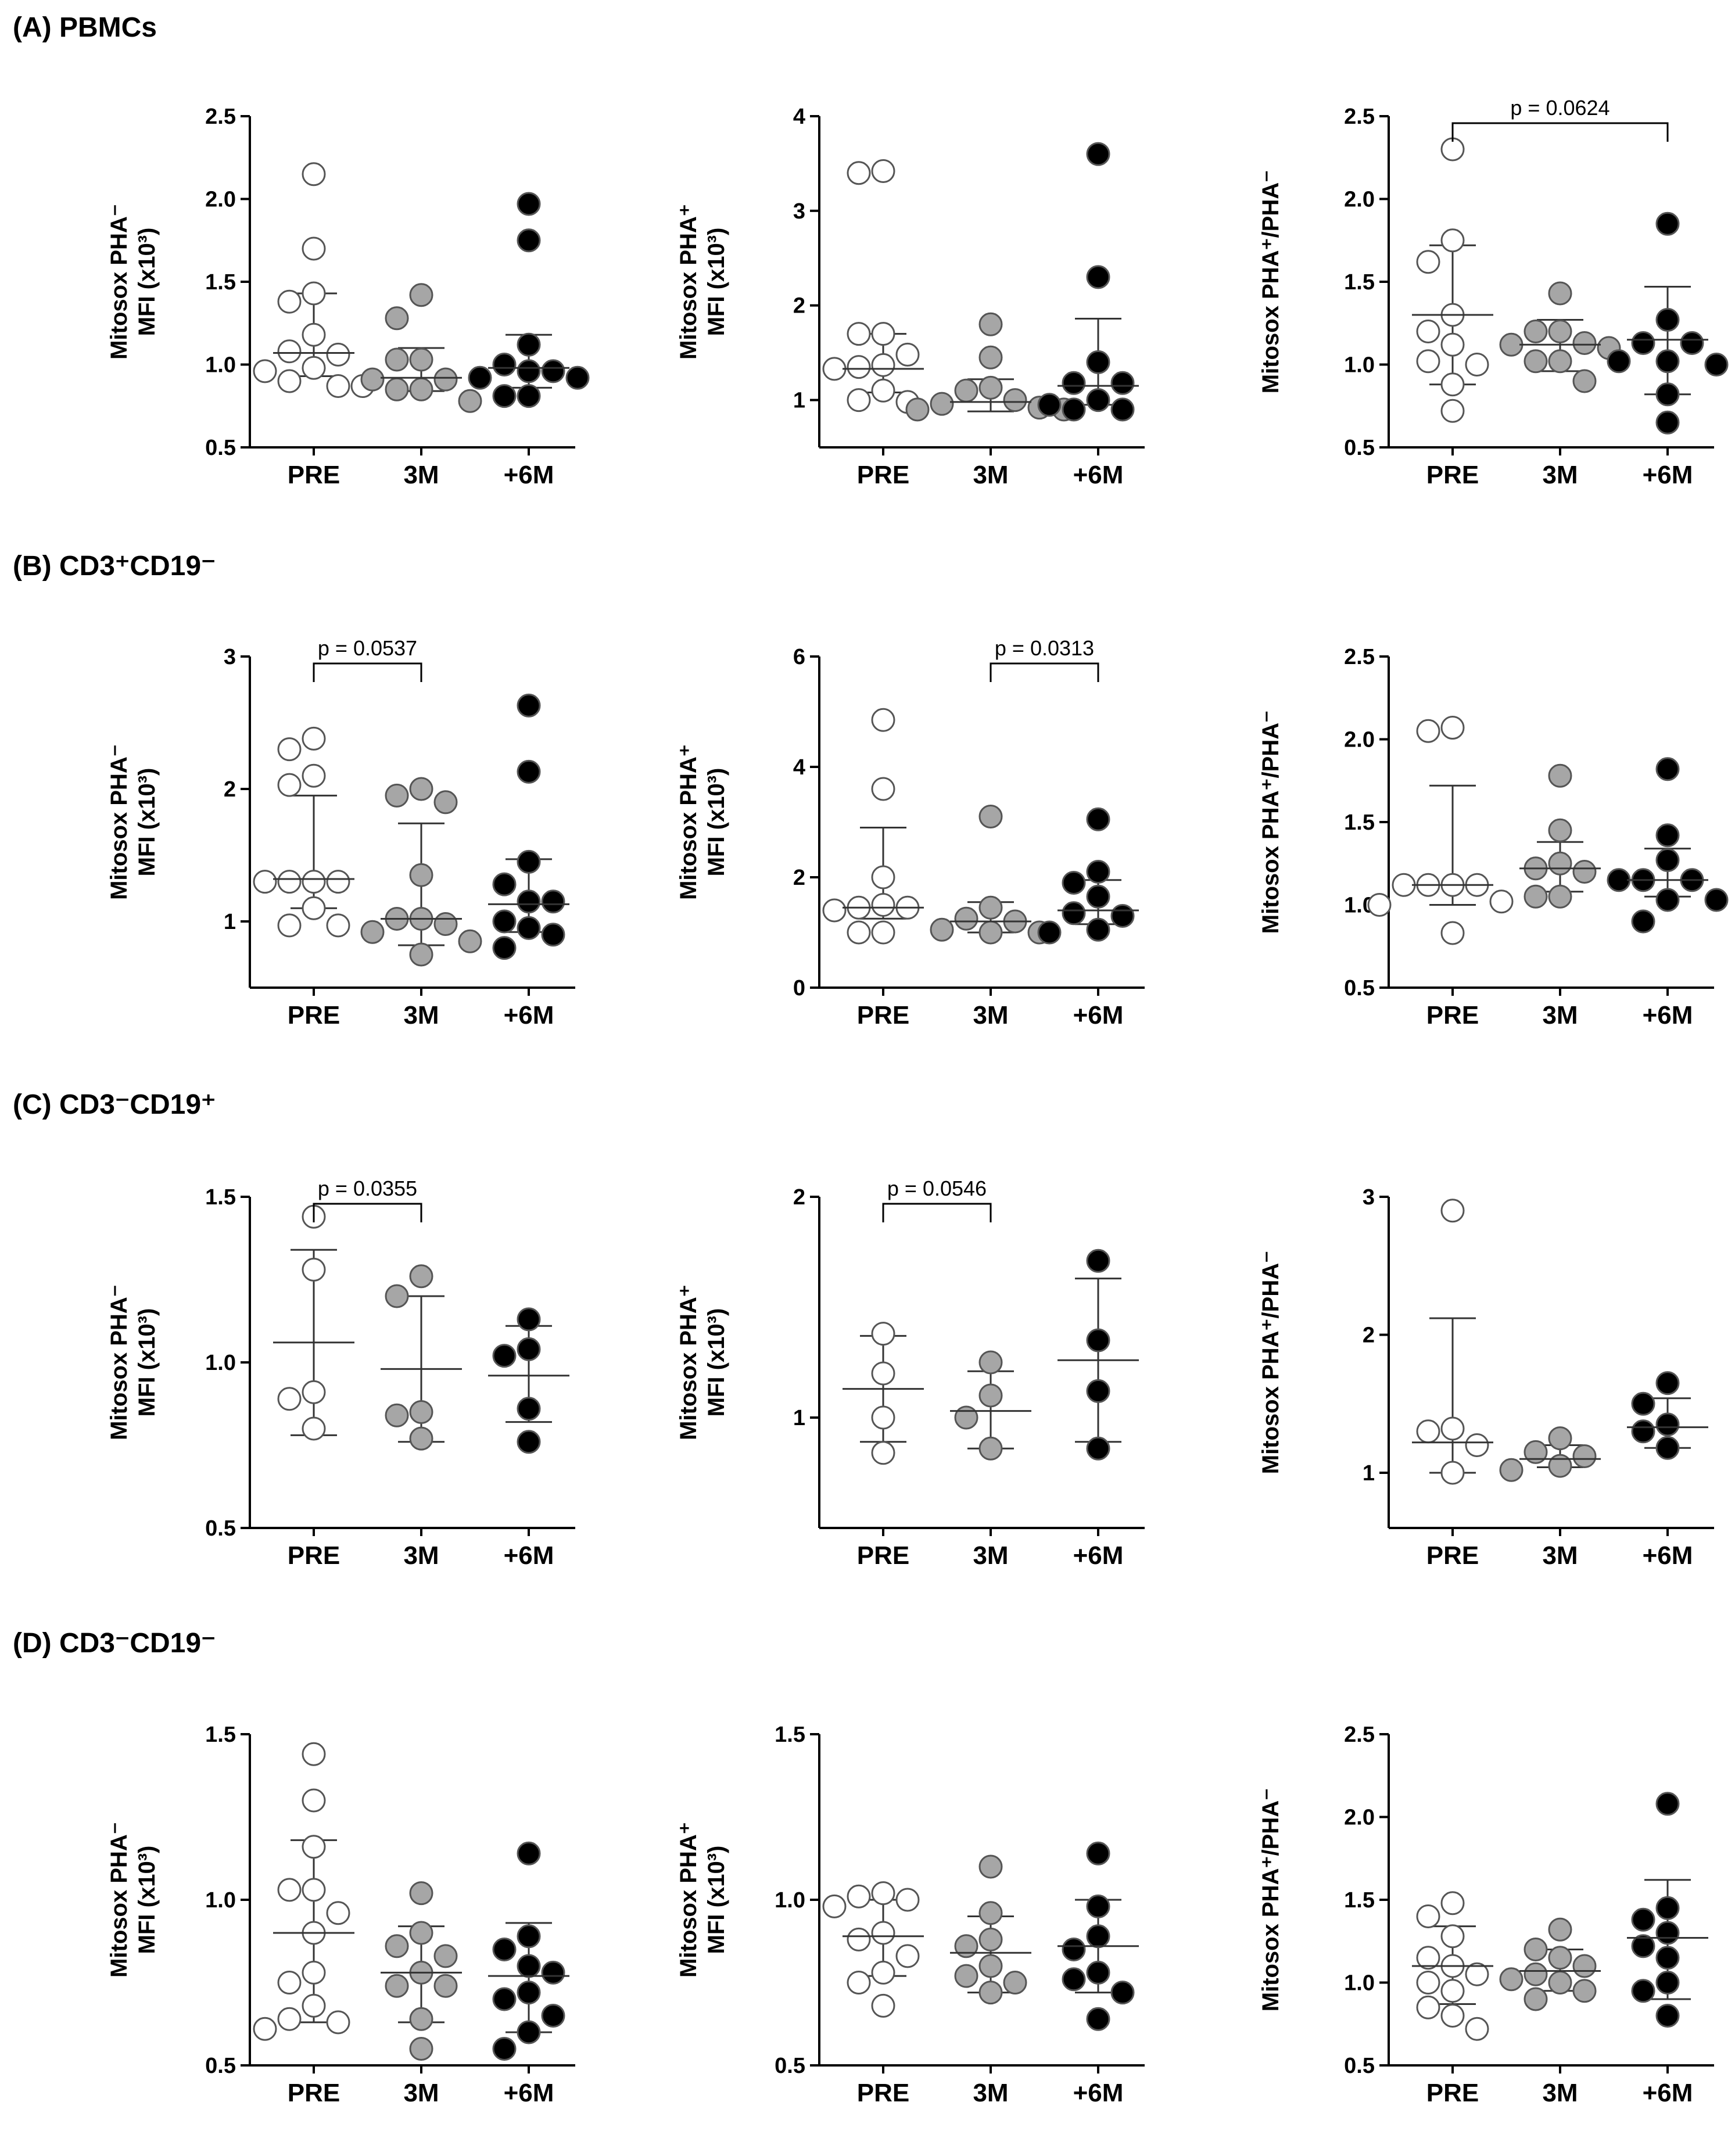 This screenshot has height=2156, width=1735. I want to click on y-axis-label: Mitosox PHA⁻, so click(119, 1362).